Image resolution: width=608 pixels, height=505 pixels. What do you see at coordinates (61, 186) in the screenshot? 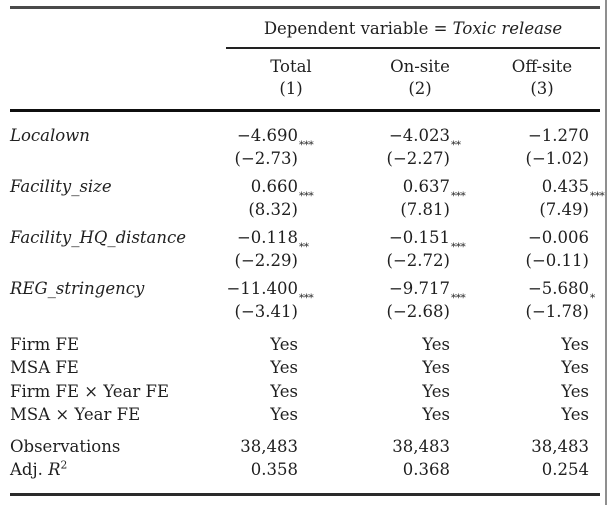
I see `variable-label: Facility_size` at bounding box center [61, 186].